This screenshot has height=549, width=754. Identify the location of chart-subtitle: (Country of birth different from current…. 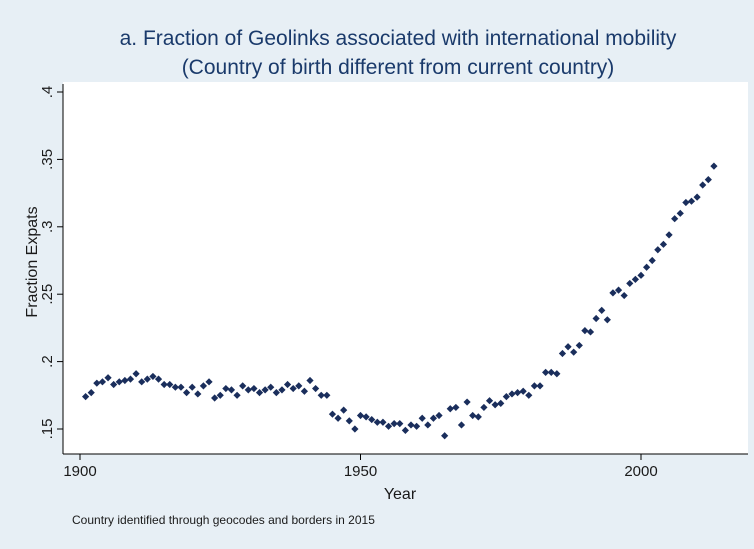
(398, 67).